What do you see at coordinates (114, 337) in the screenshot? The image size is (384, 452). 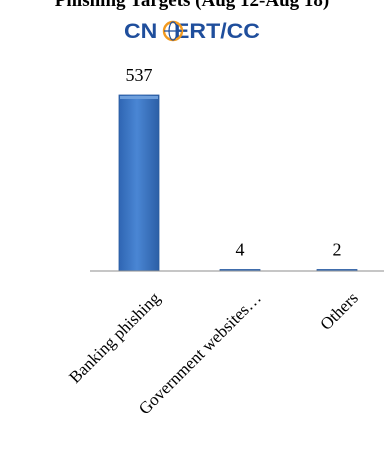 I see `x-tick-label-0: Banking phishing` at bounding box center [114, 337].